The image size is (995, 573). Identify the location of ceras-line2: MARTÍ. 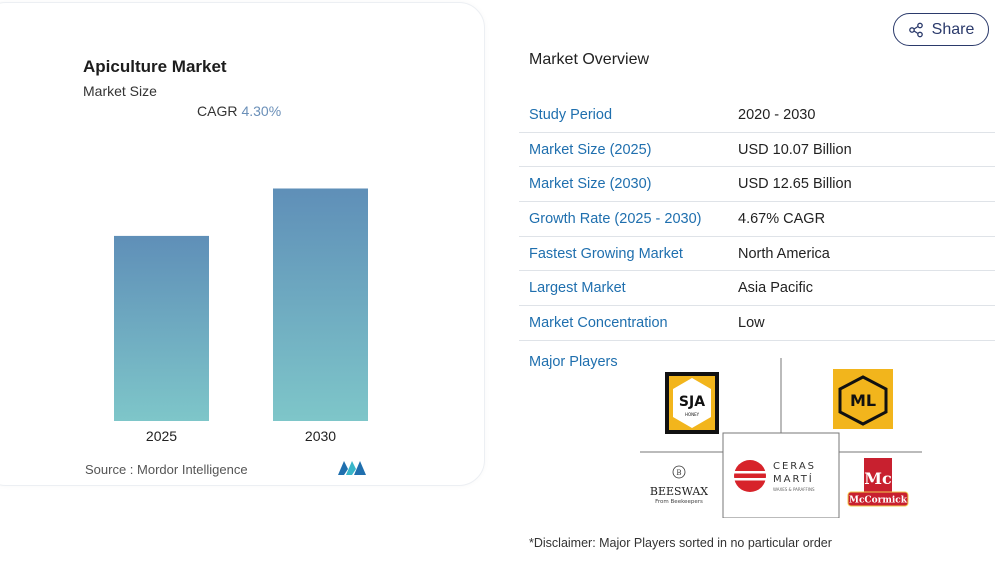
(793, 478).